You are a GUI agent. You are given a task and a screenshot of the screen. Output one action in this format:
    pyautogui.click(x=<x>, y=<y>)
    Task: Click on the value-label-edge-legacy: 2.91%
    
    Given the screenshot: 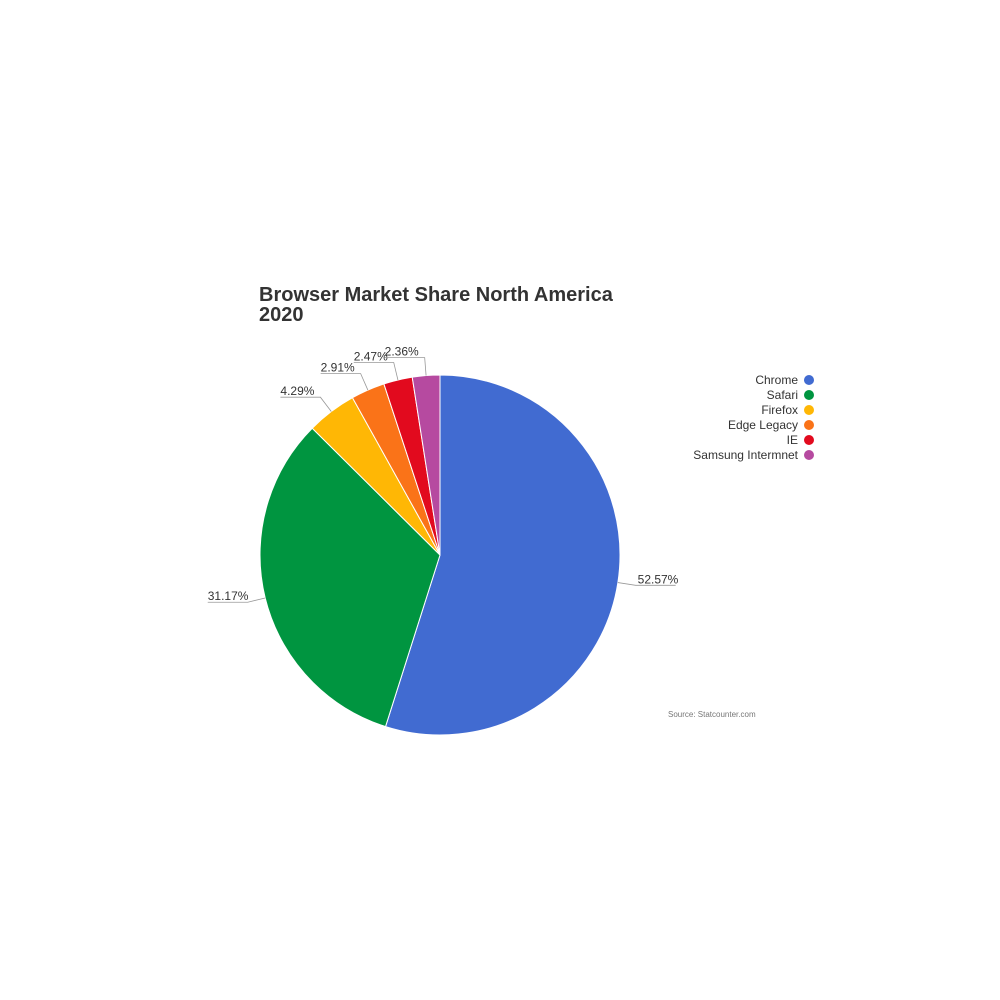 What is the action you would take?
    pyautogui.click(x=338, y=368)
    